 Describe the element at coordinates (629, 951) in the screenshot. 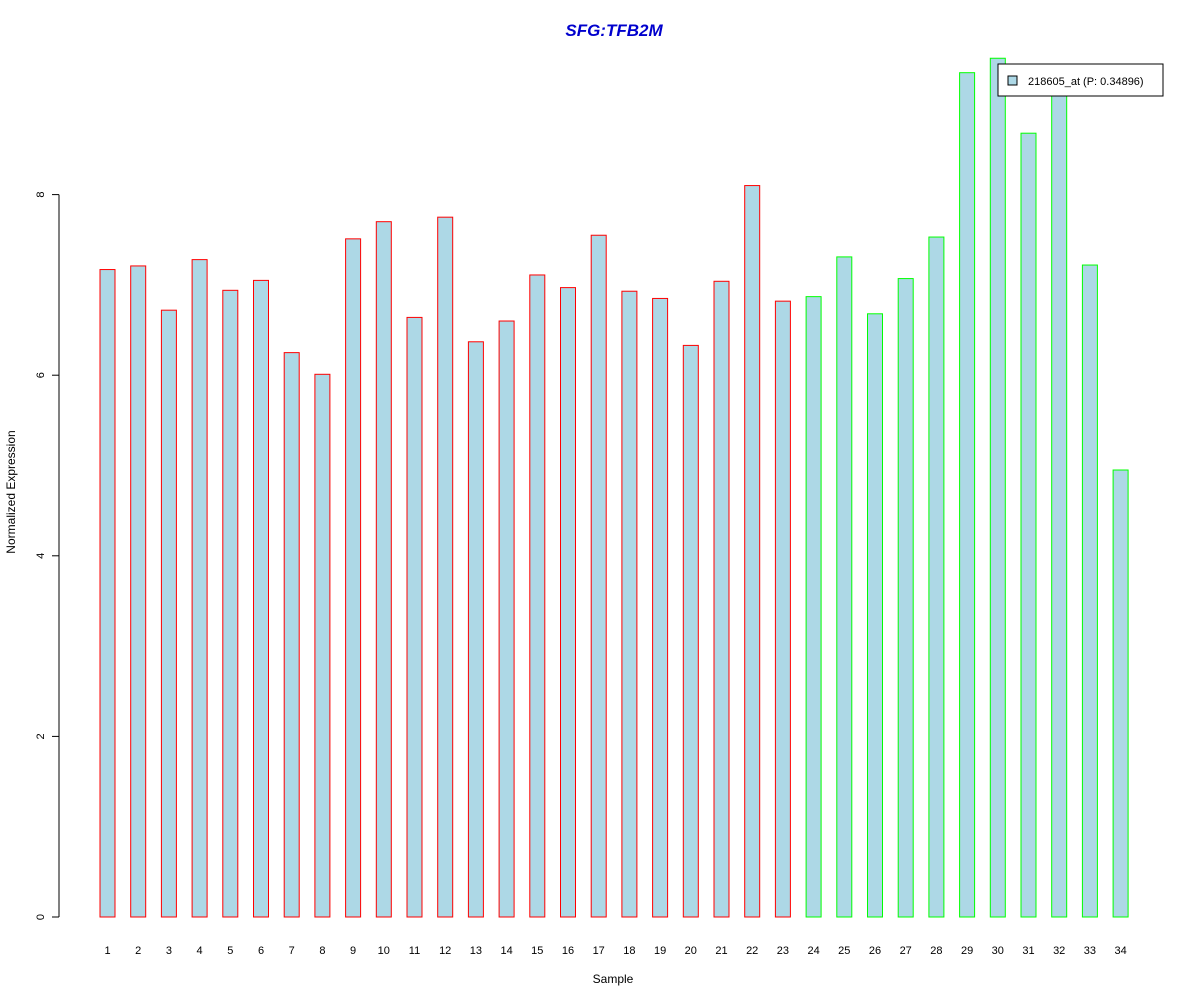

I see `x-tick-label: 18` at that location.